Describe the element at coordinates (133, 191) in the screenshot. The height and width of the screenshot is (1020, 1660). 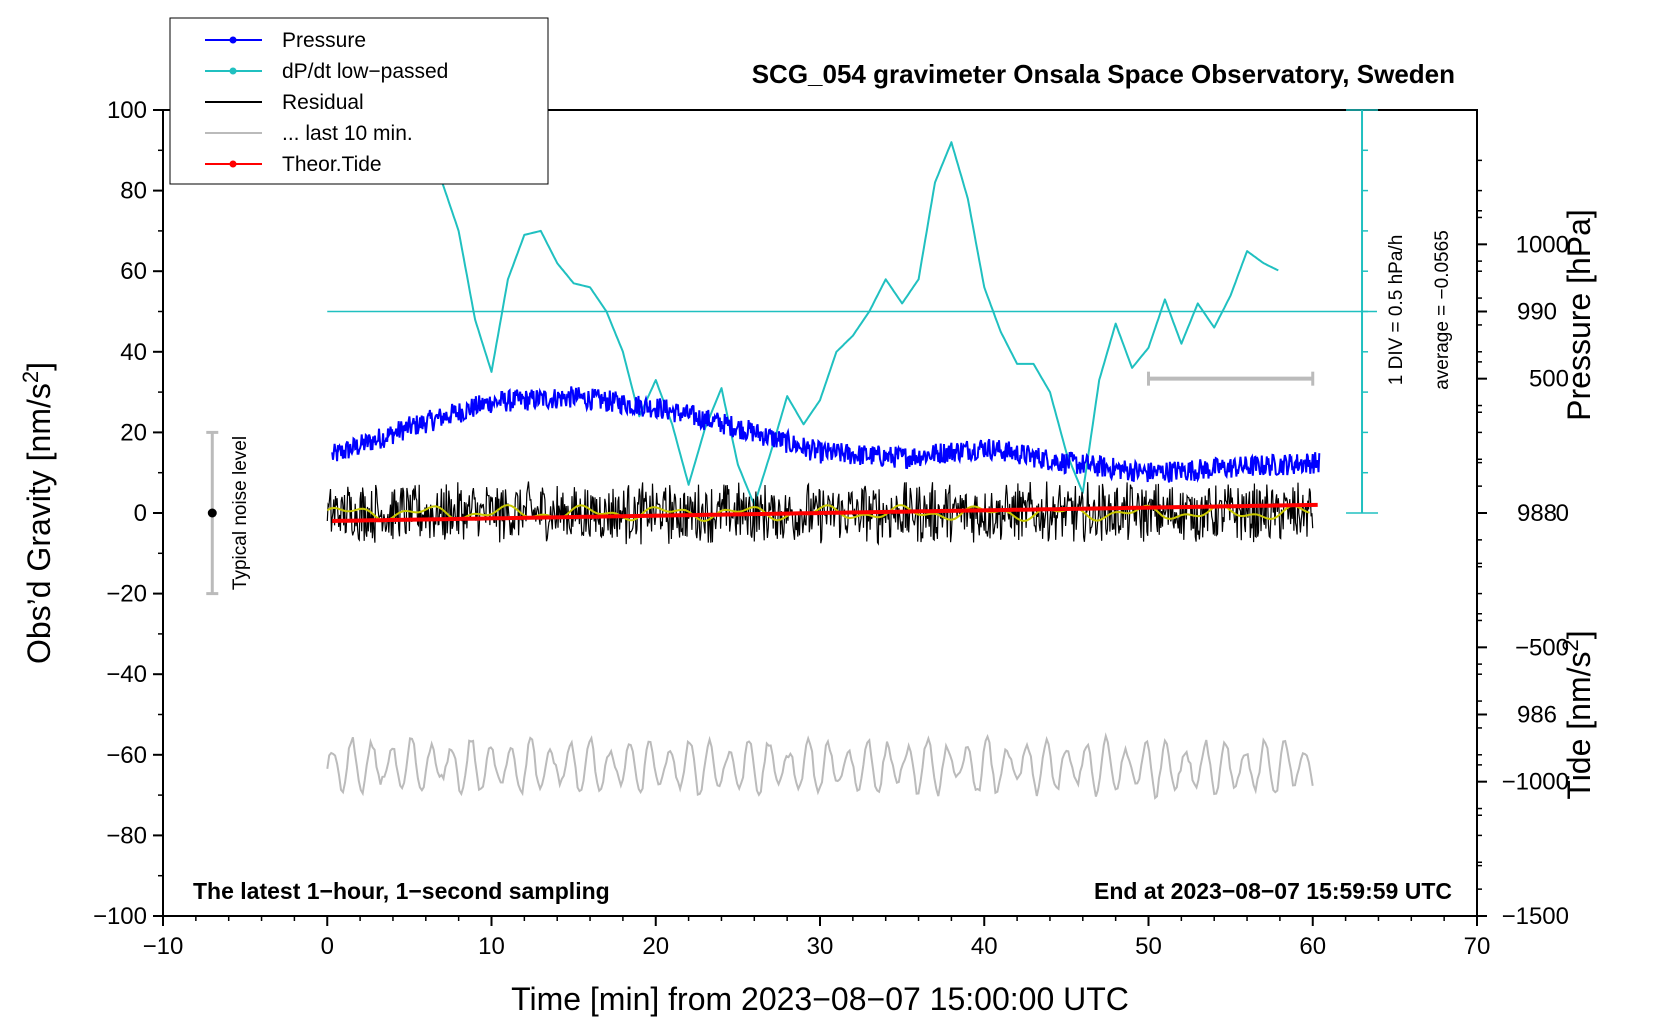
I see `y-gravity-tick-label: 80` at that location.